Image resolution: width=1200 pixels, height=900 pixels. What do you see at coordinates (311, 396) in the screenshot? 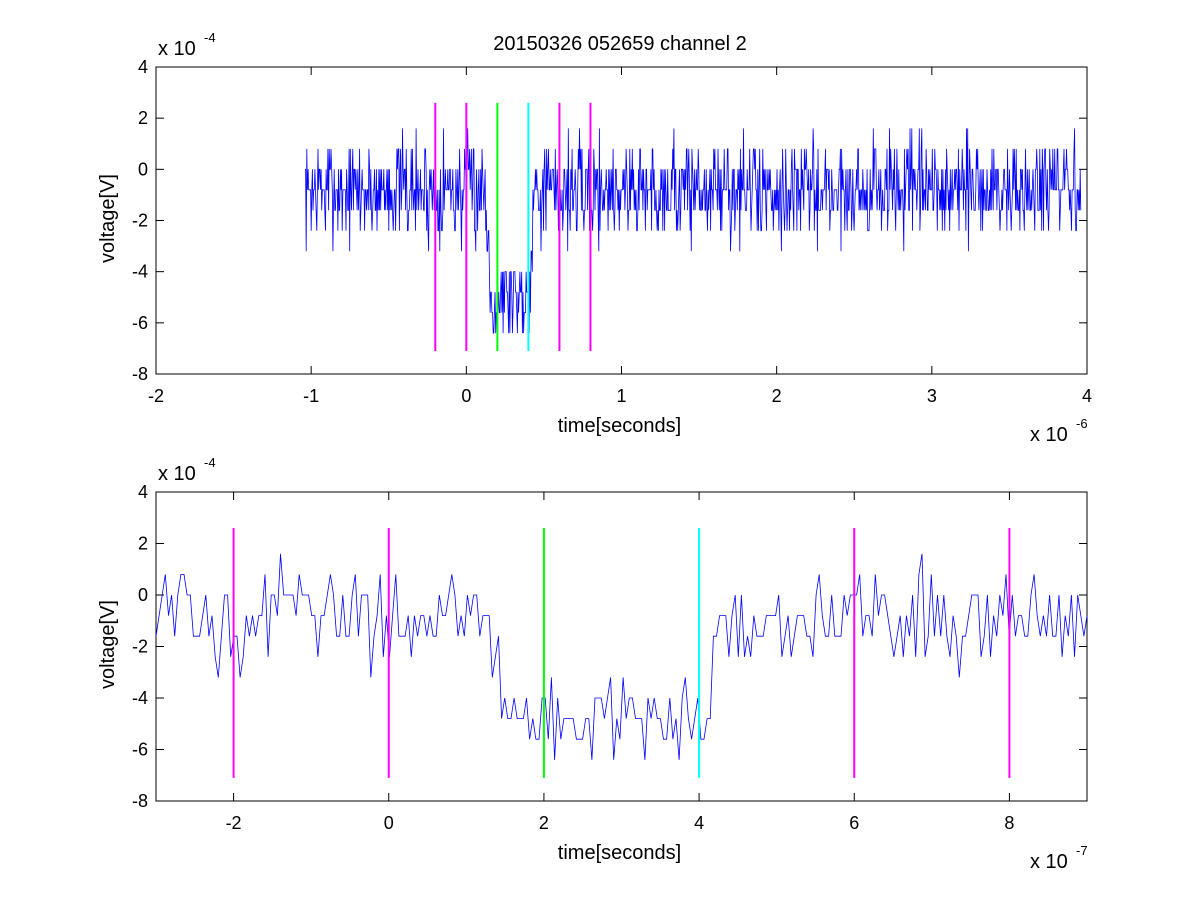
I see `x-tick-label: -1` at bounding box center [311, 396].